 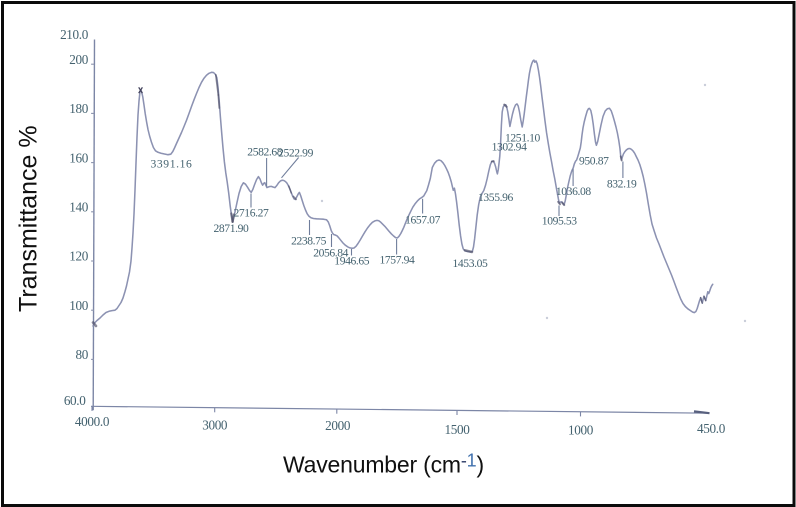 I want to click on svg-text: 3000, so click(x=215, y=425).